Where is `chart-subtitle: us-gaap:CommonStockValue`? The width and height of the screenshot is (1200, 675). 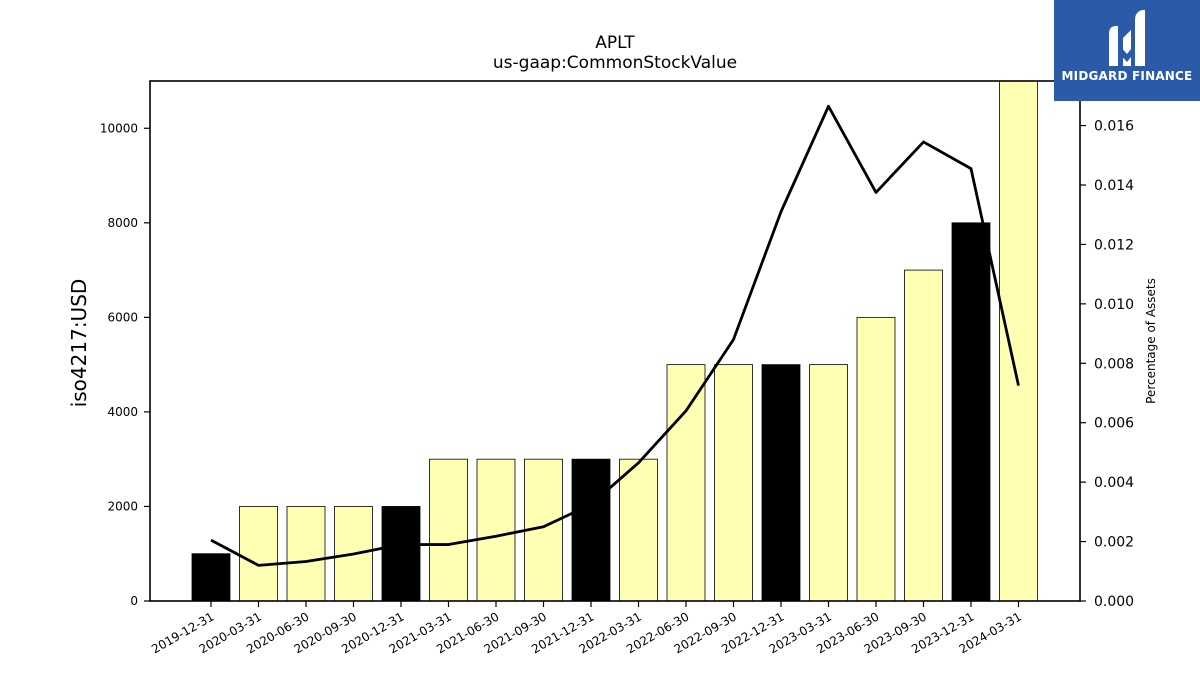 chart-subtitle: us-gaap:CommonStockValue is located at coordinates (615, 63).